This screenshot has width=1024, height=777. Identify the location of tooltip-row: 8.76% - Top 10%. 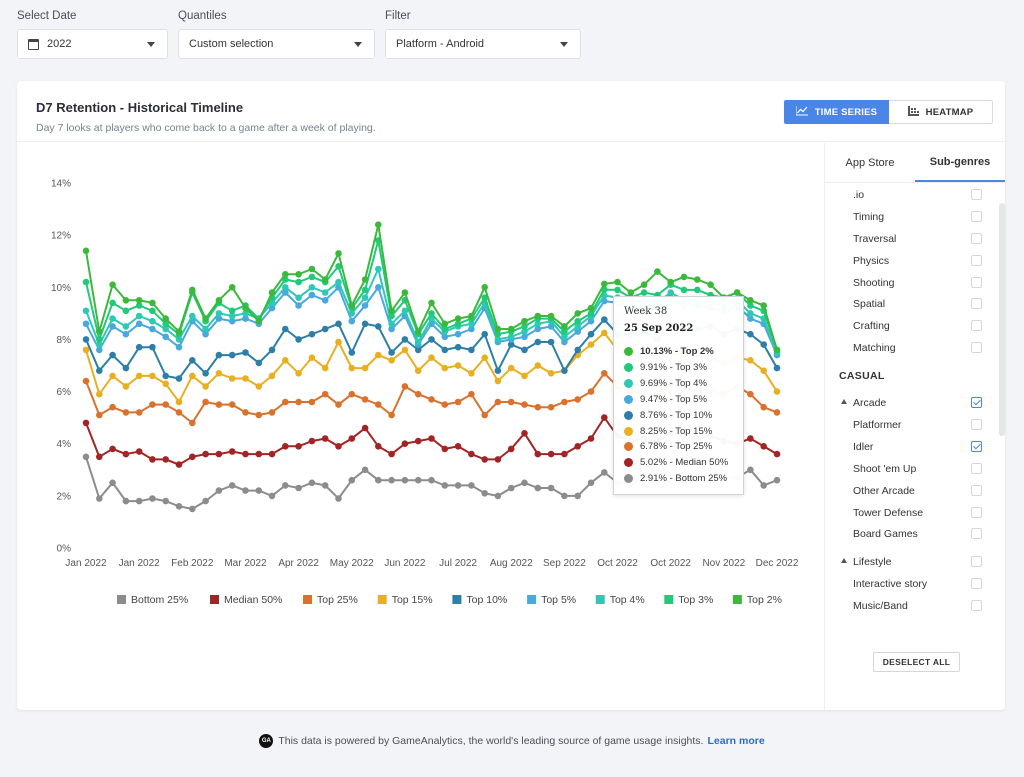
(668, 415).